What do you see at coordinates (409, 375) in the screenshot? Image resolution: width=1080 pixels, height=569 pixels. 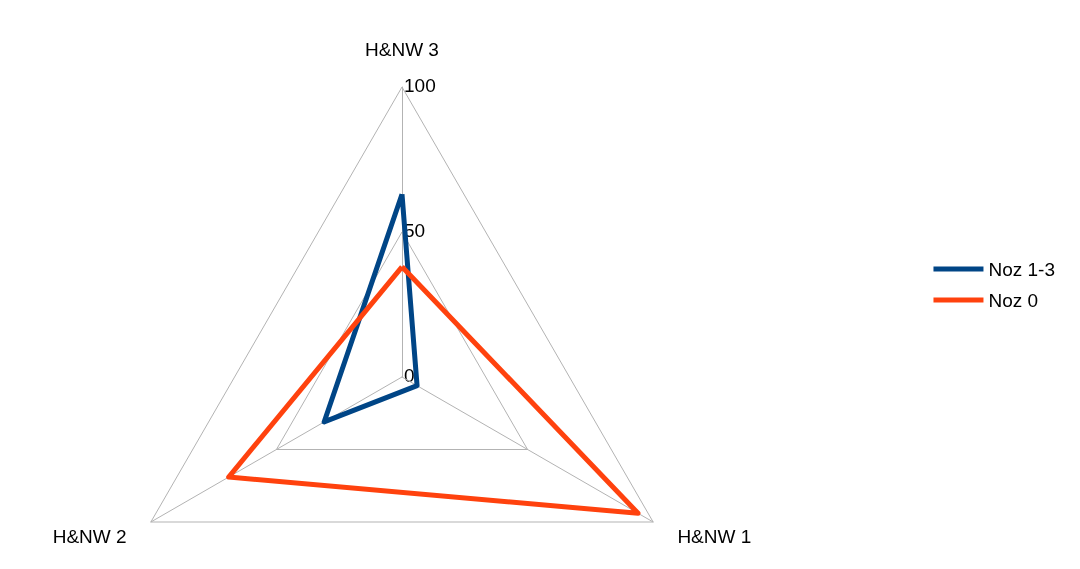 I see `y-tick-label: 0` at bounding box center [409, 375].